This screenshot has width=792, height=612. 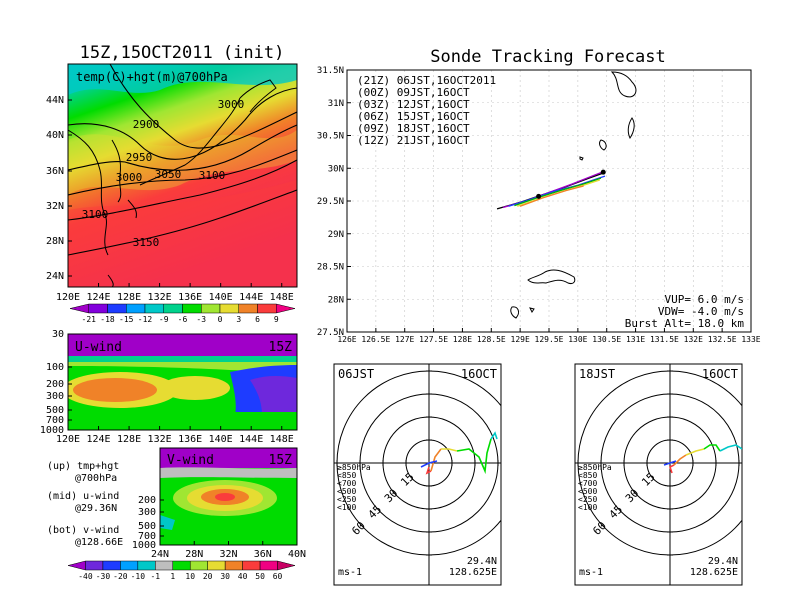 What do you see at coordinates (413, 104) in the screenshot?
I see `legend-entry: (03Z) 12JST,16OCT` at bounding box center [413, 104].